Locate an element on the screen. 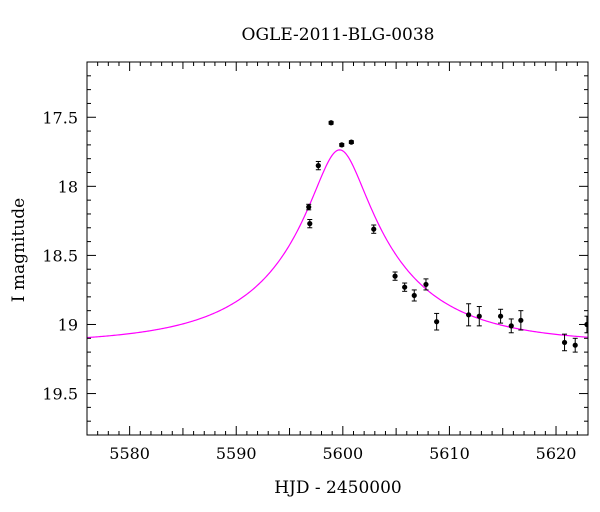 This screenshot has height=512, width=600. y-tick-label: 18.5 is located at coordinates (60, 255).